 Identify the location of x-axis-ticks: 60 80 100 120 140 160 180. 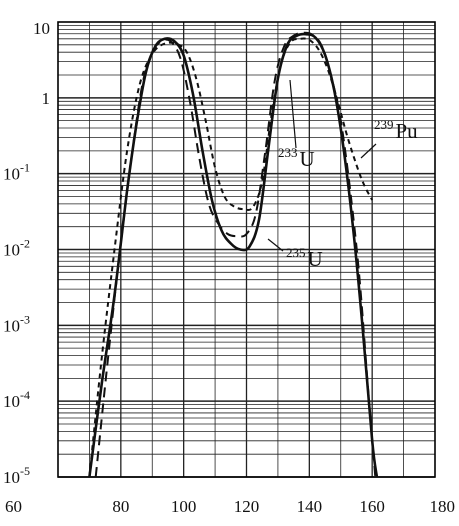
(230, 506).